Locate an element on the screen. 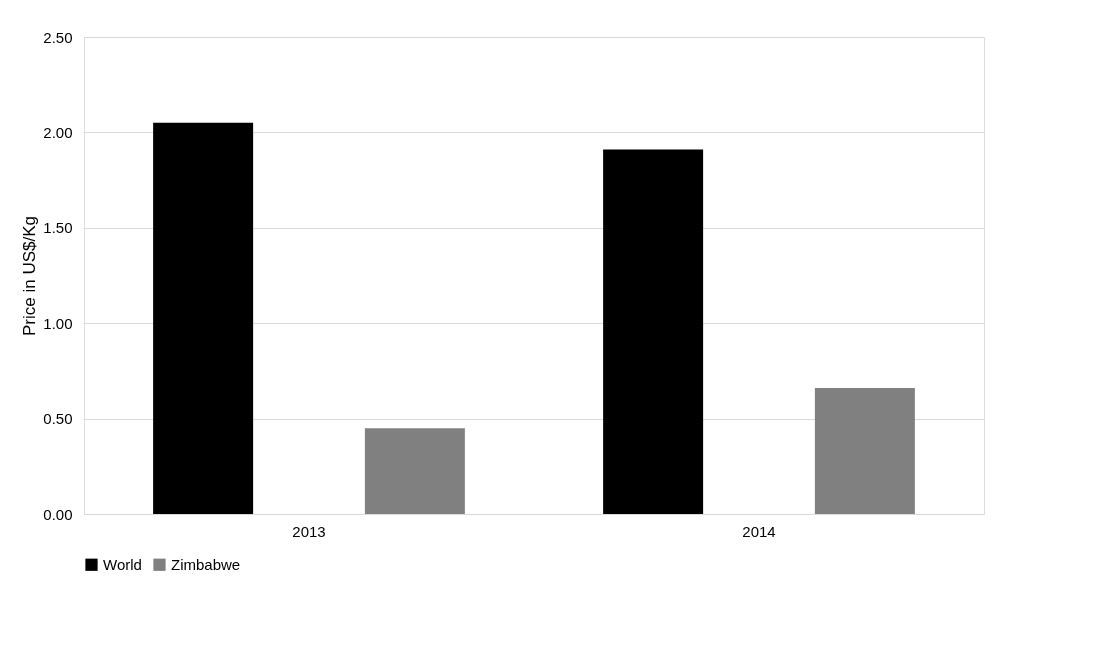  x-tick-label: 2014 is located at coordinates (759, 531).